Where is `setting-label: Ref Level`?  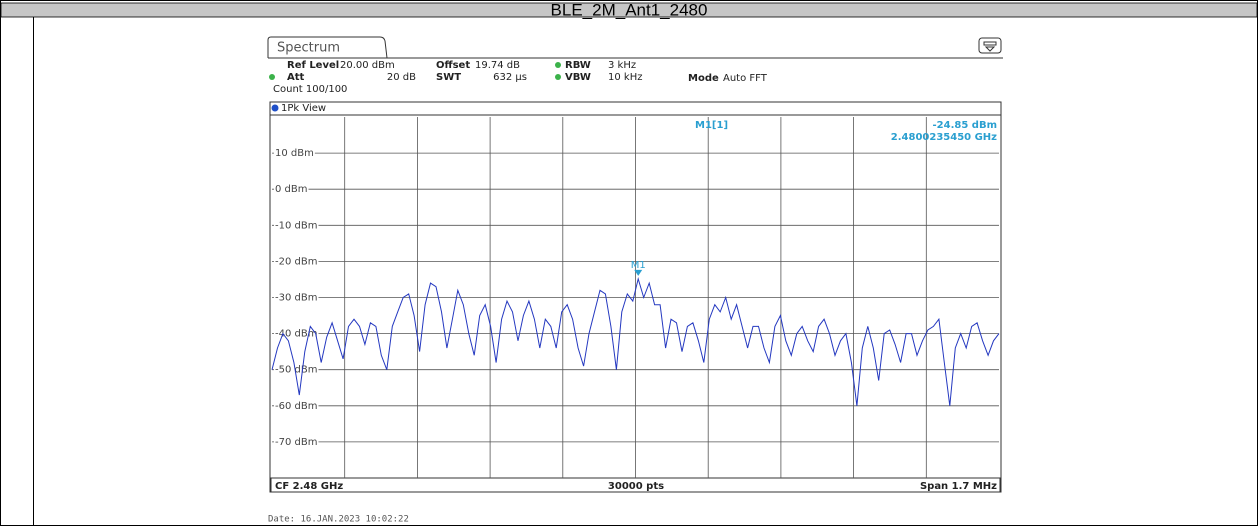 setting-label: Ref Level is located at coordinates (313, 65).